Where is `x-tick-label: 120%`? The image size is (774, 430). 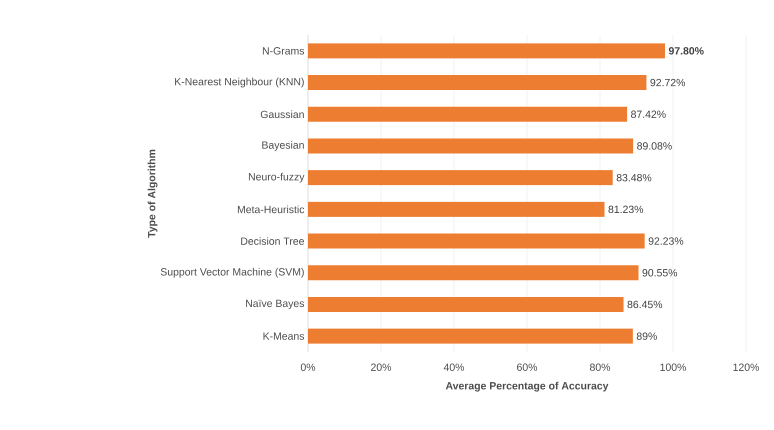 x-tick-label: 120% is located at coordinates (746, 367).